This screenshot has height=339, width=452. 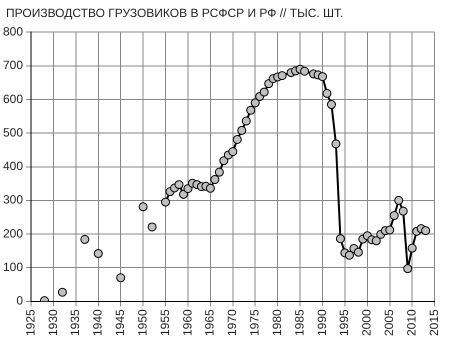 I want to click on x-tick-label: 1970, so click(x=232, y=322).